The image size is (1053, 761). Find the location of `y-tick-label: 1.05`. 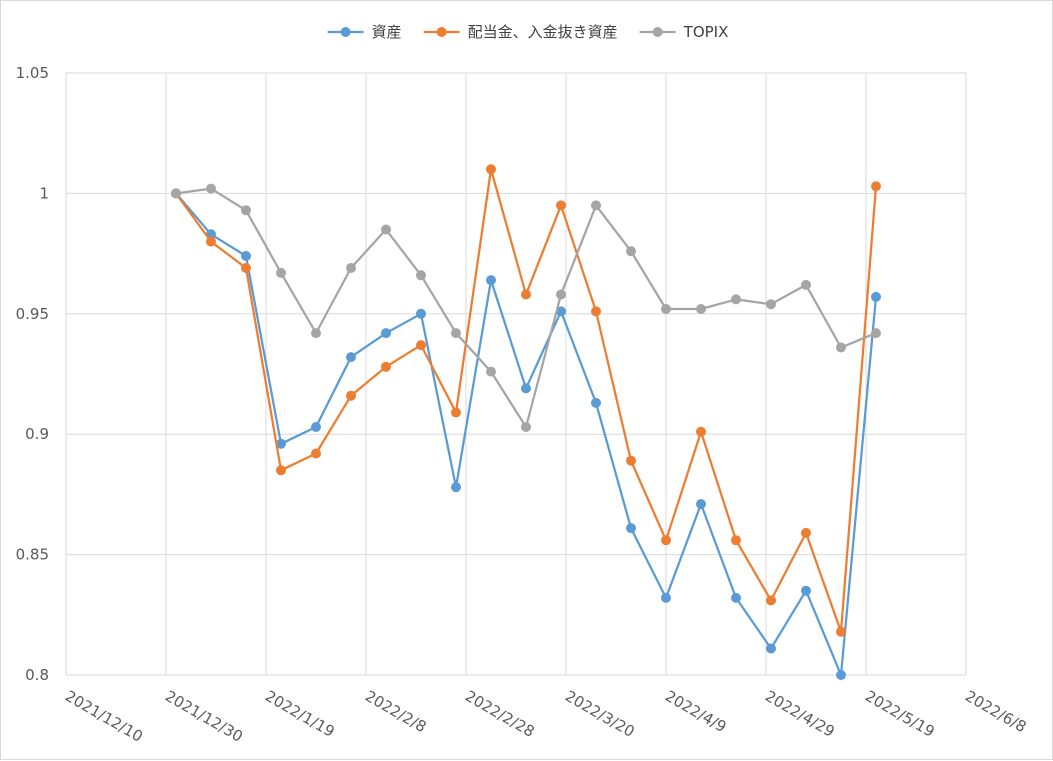

y-tick-label: 1.05 is located at coordinates (32, 73).